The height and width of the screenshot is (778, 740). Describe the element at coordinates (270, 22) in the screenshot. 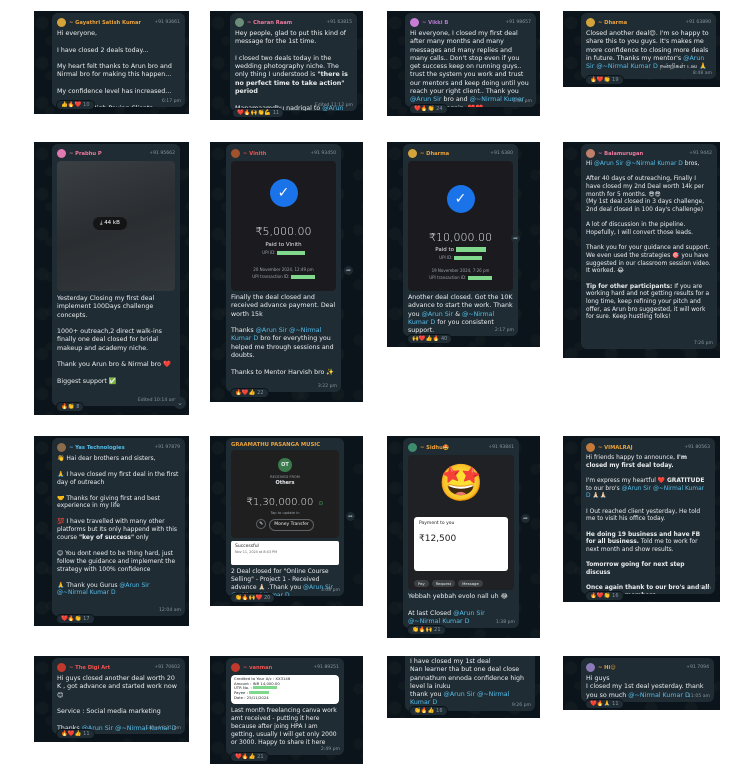

I see `sender-name: ~ Charan Raam` at that location.